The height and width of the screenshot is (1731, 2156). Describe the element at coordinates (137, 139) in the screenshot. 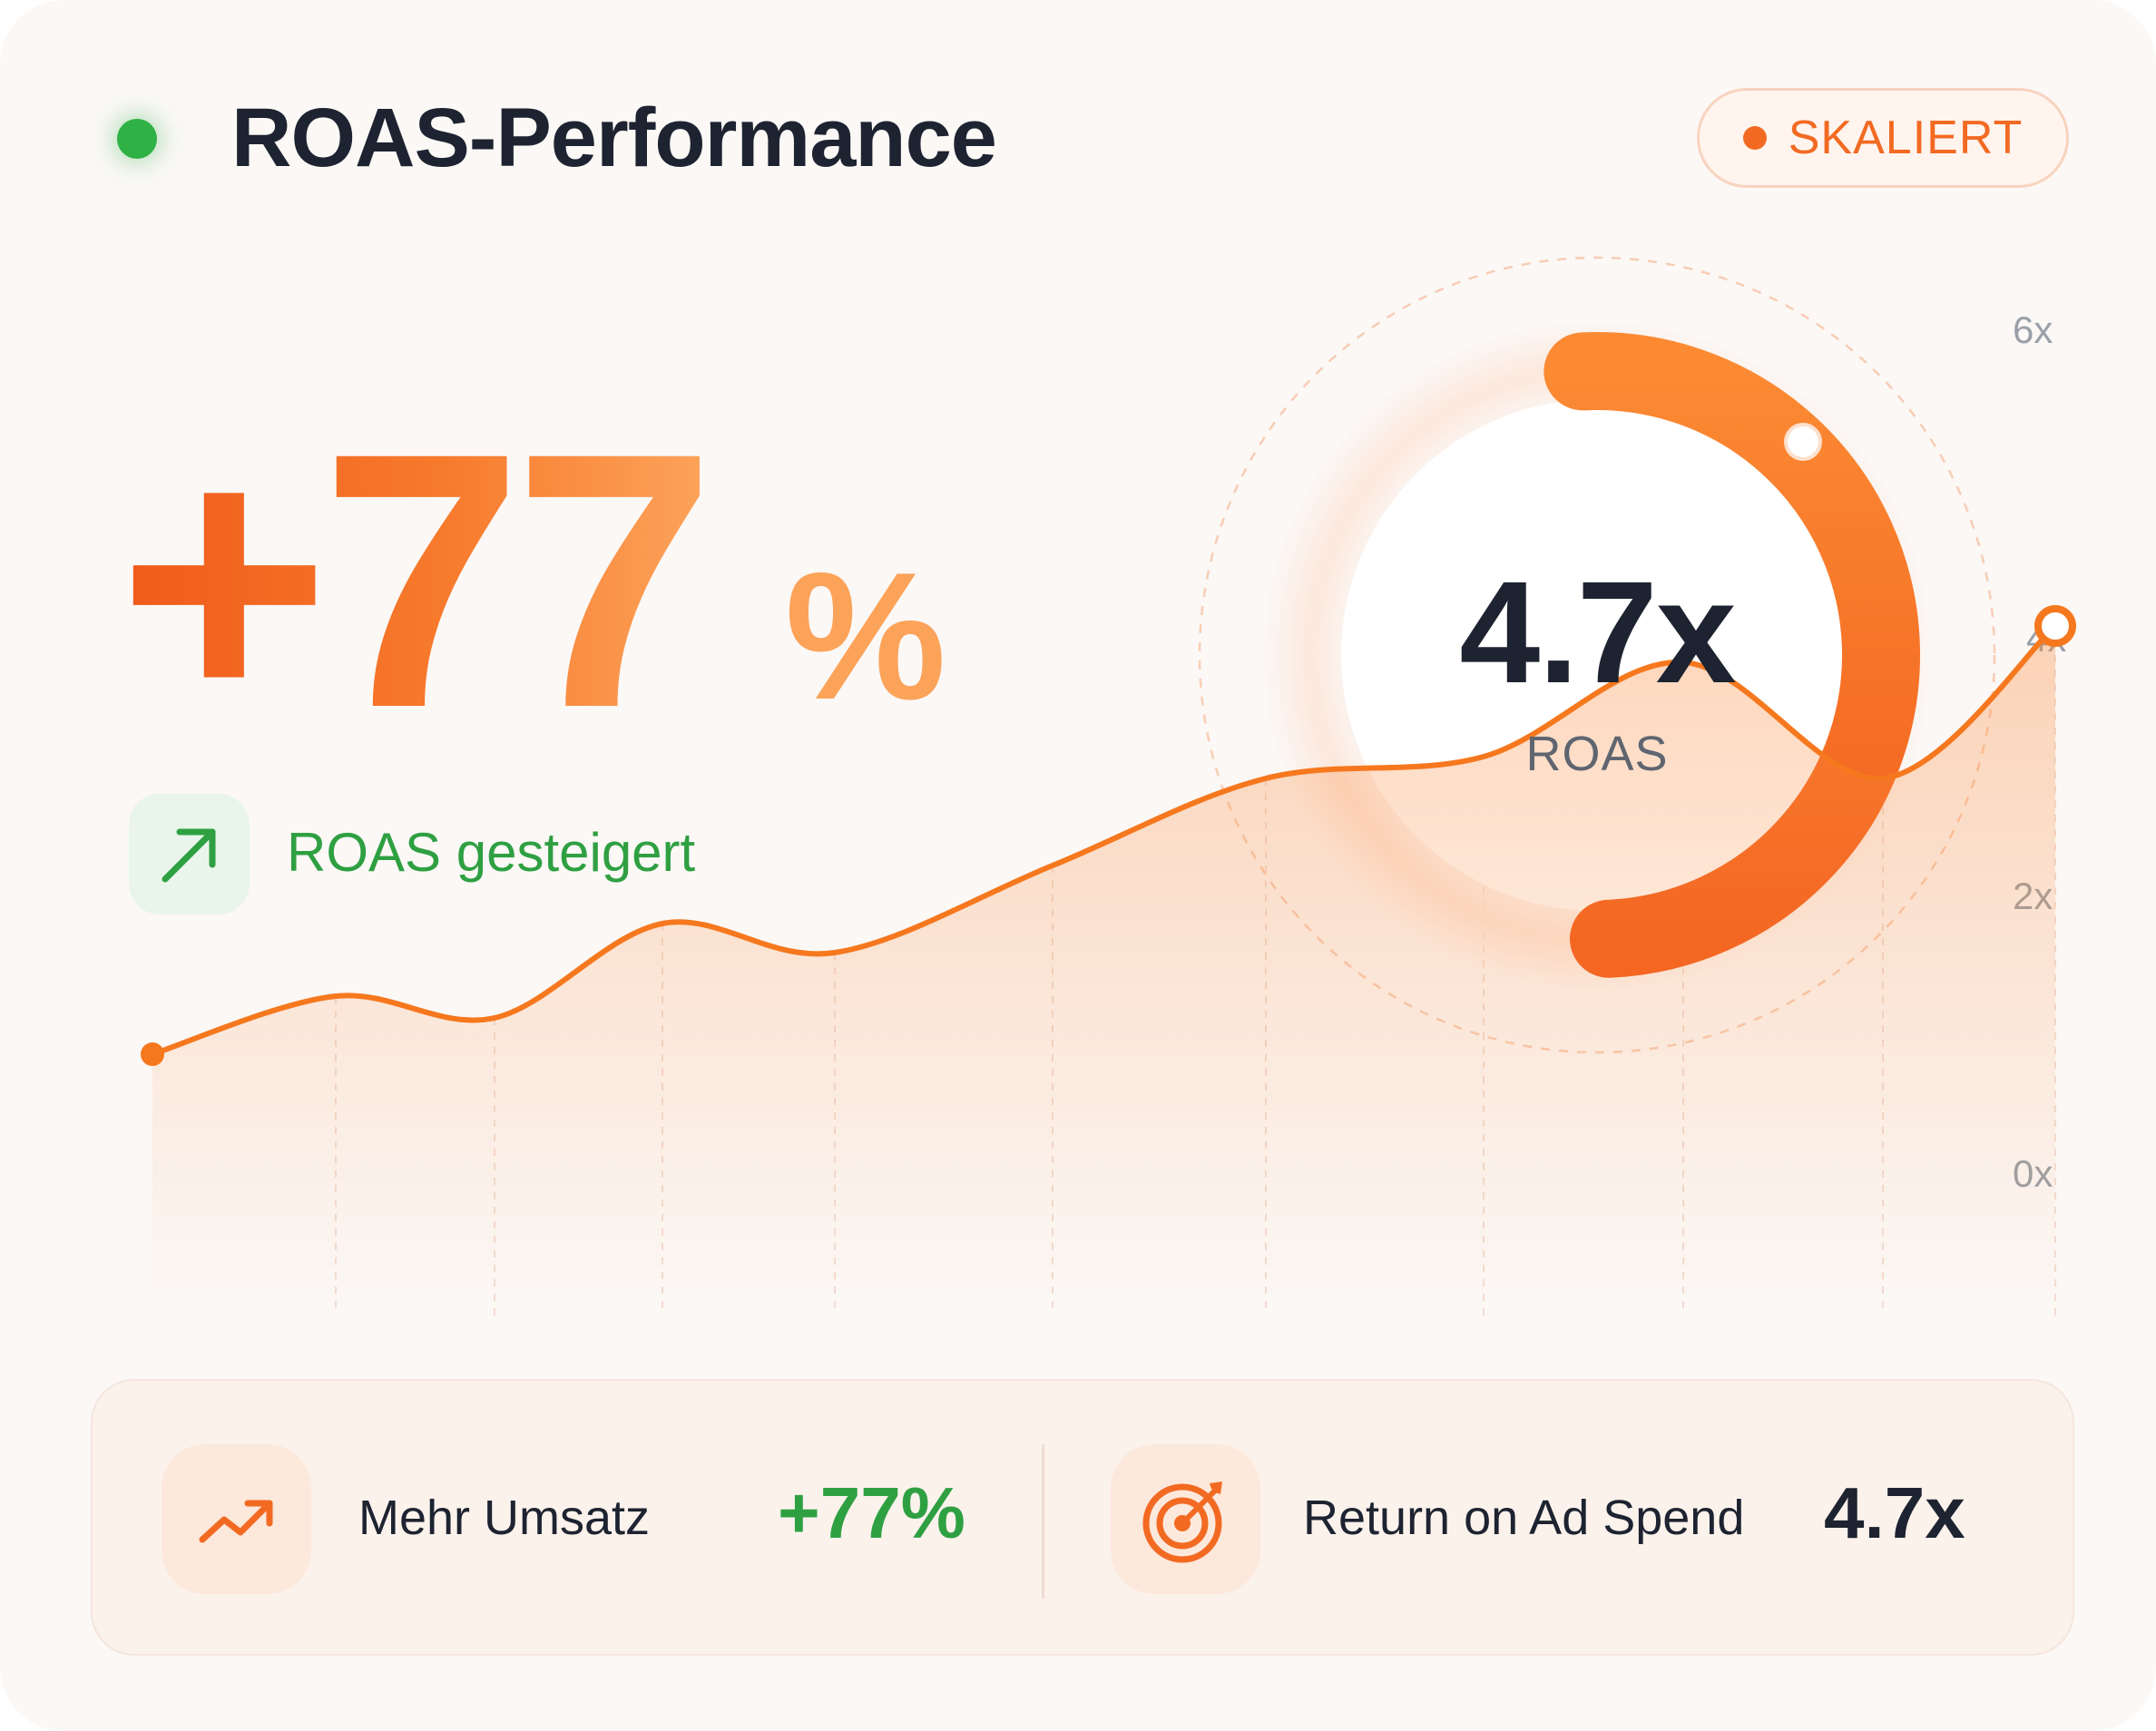

I see `status-indicator-dot` at that location.